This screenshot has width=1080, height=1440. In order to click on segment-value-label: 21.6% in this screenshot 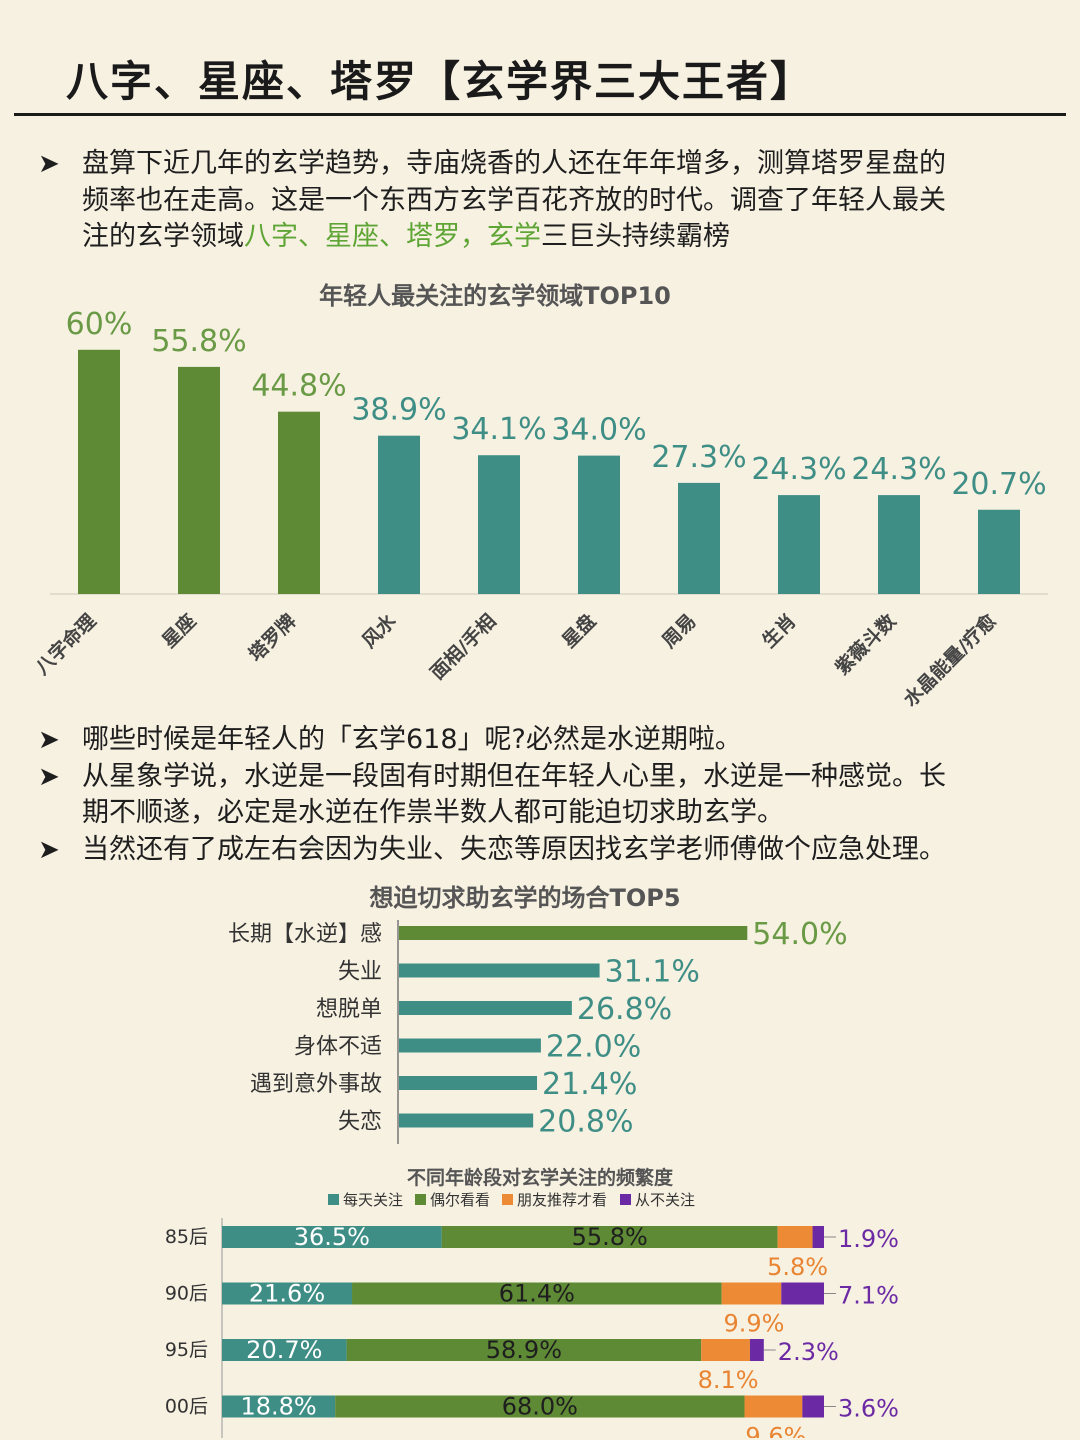, I will do `click(287, 1294)`.